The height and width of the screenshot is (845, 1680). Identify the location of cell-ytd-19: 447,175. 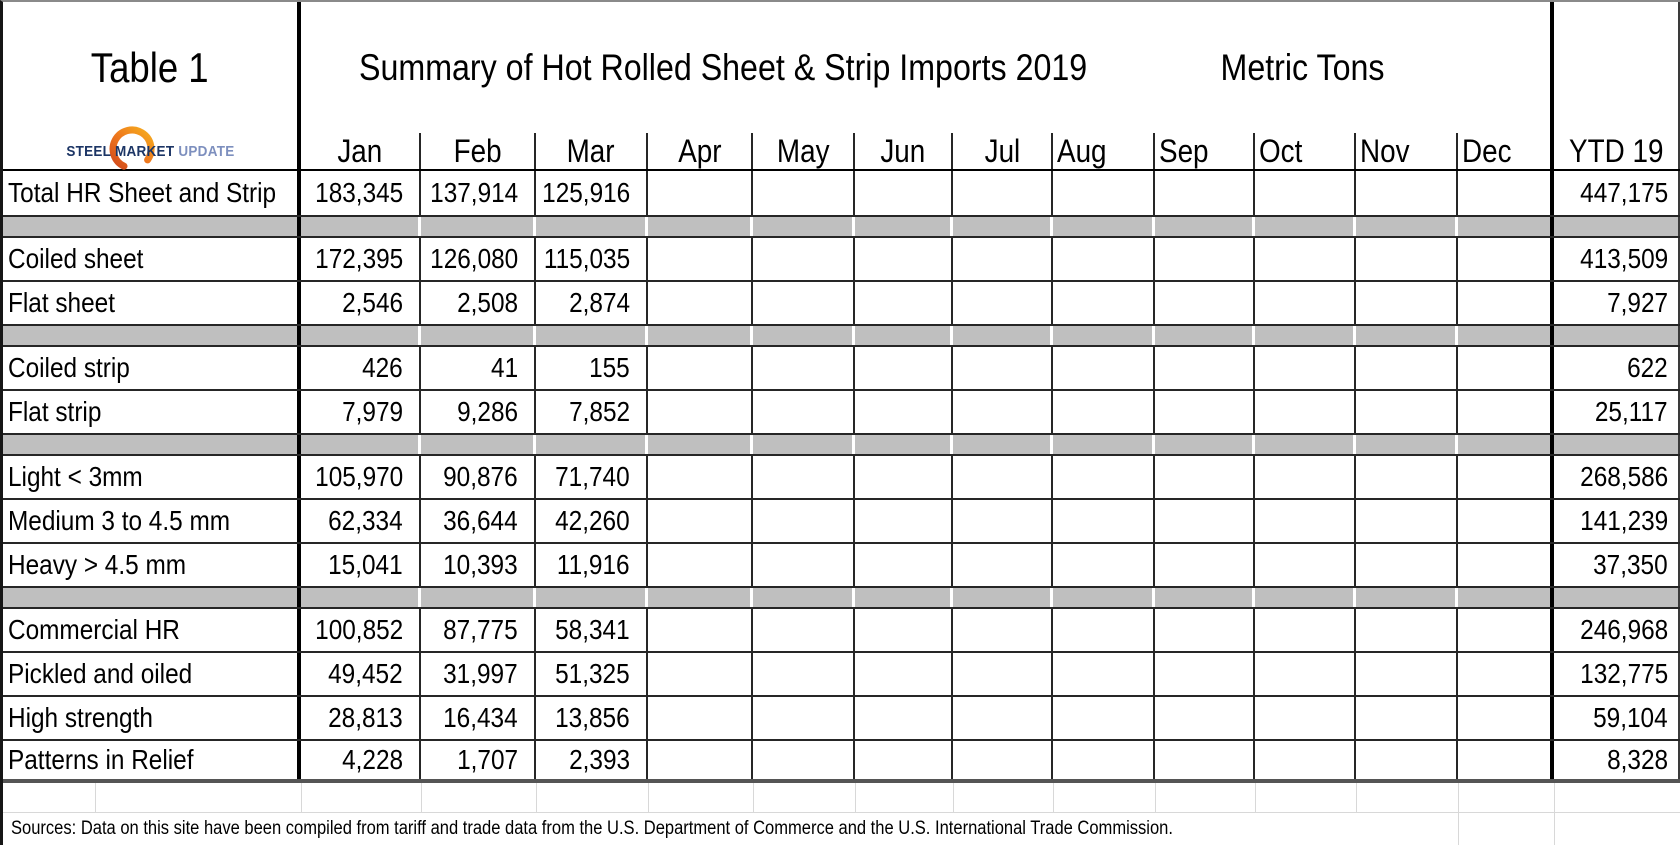
(1617, 193).